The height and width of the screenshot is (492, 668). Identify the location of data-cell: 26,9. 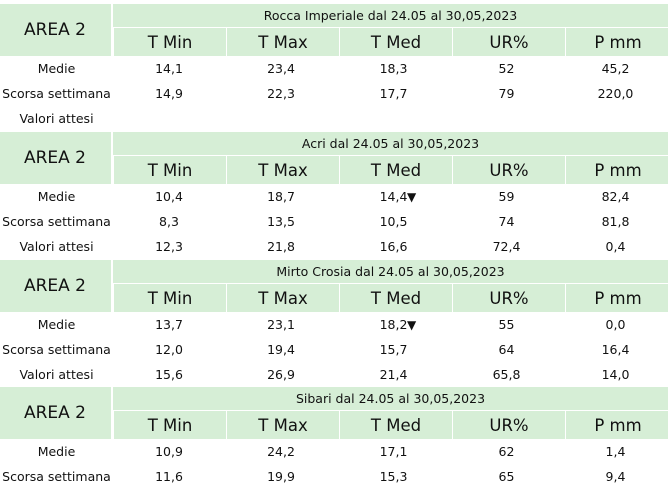
(281, 374).